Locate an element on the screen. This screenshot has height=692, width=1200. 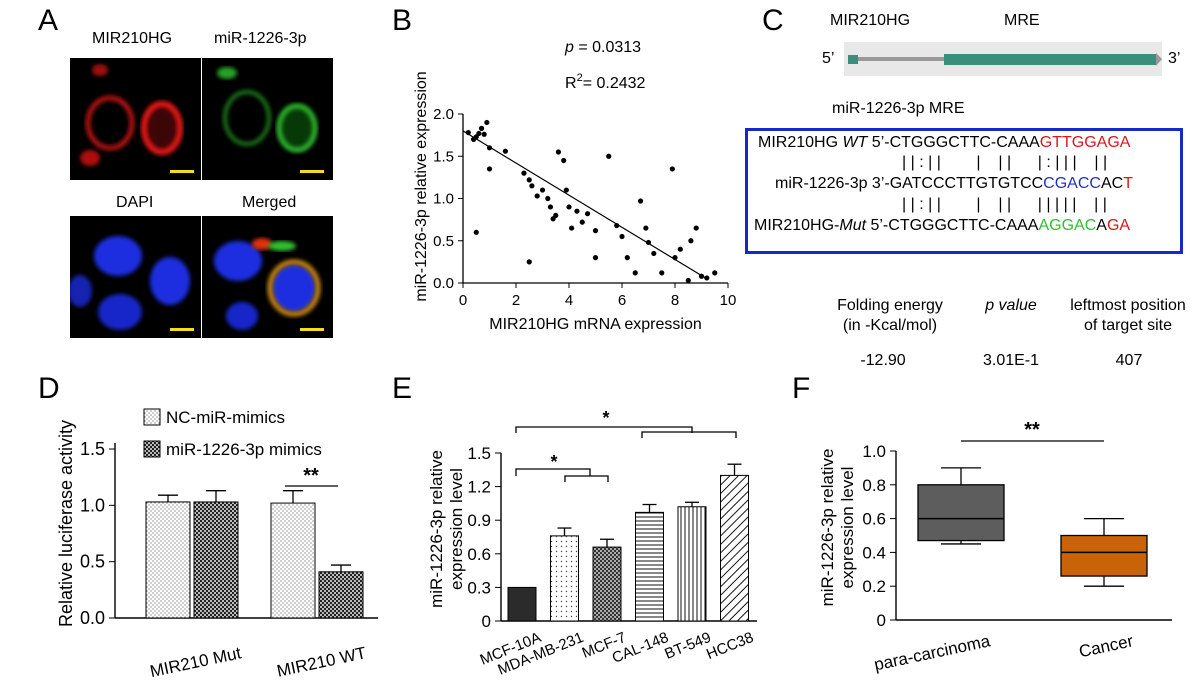
micrograph-mir1226-art is located at coordinates (270, 120).